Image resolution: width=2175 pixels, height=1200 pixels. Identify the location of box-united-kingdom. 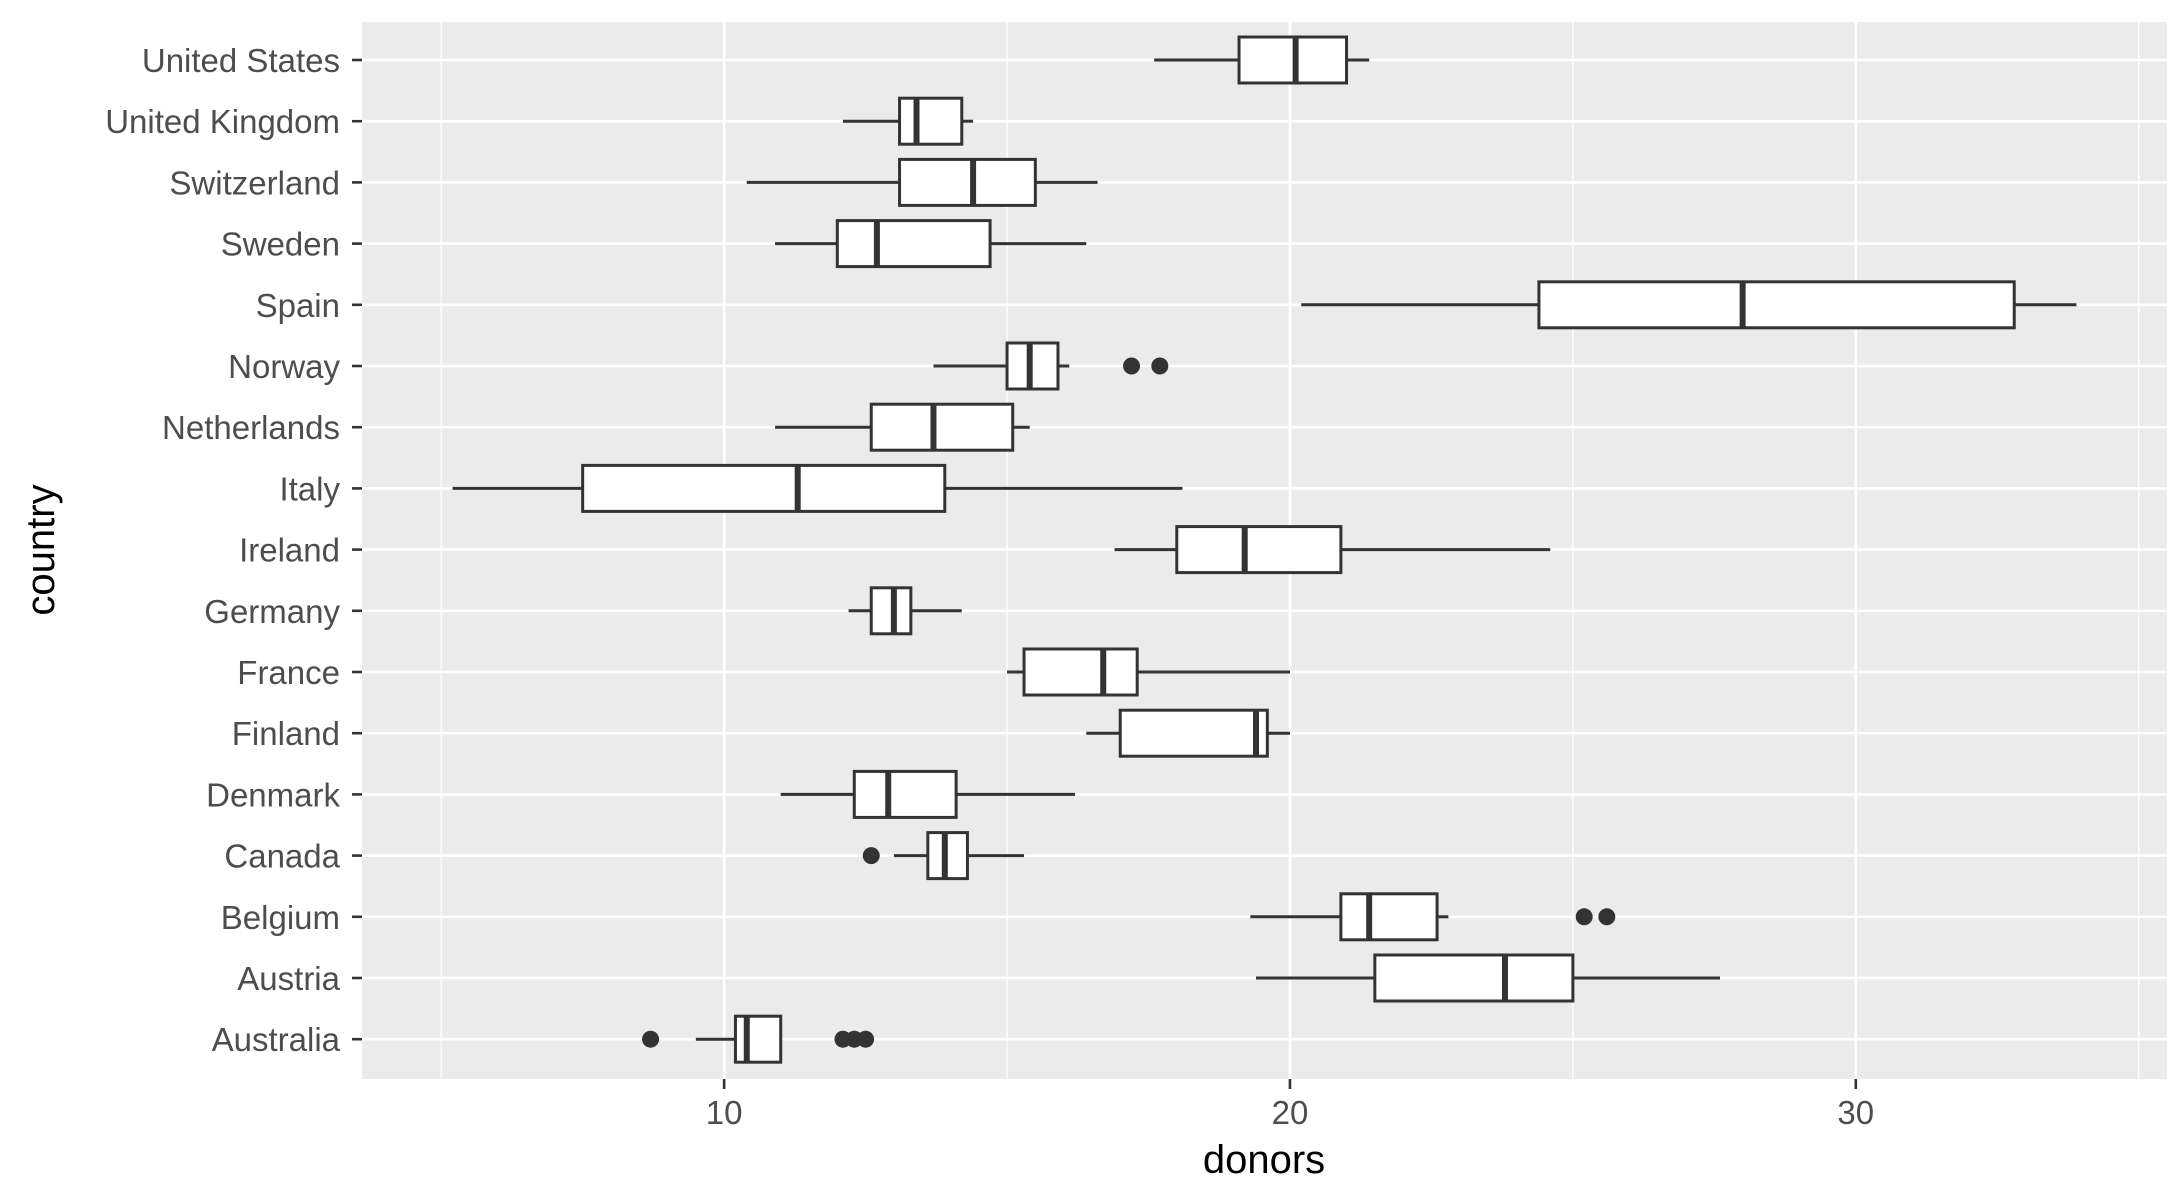
(908, 121).